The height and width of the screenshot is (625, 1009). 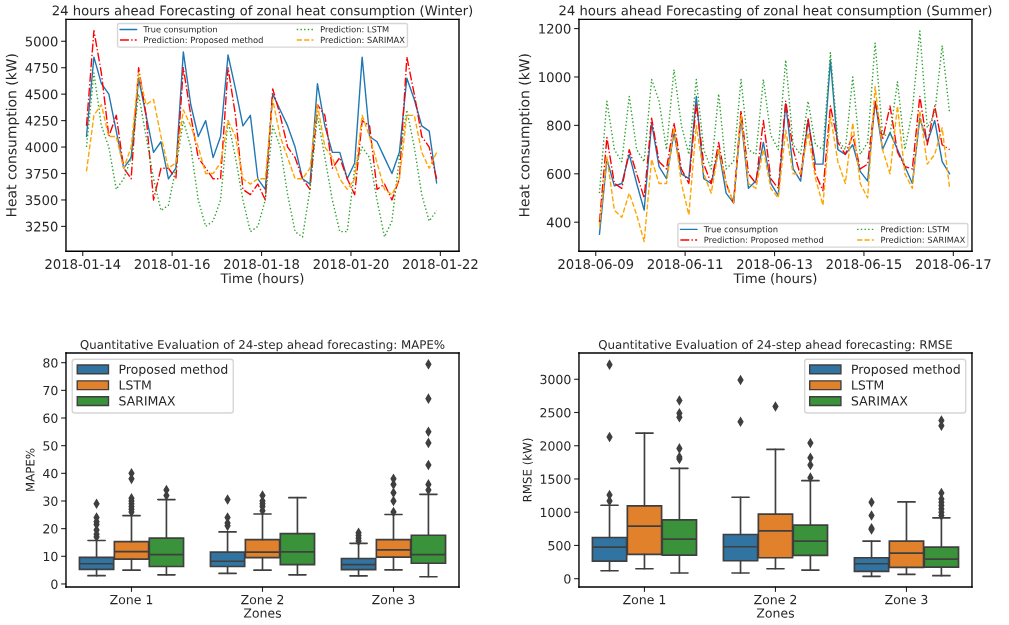 What do you see at coordinates (41, 120) in the screenshot?
I see `y-tick-label: 4250` at bounding box center [41, 120].